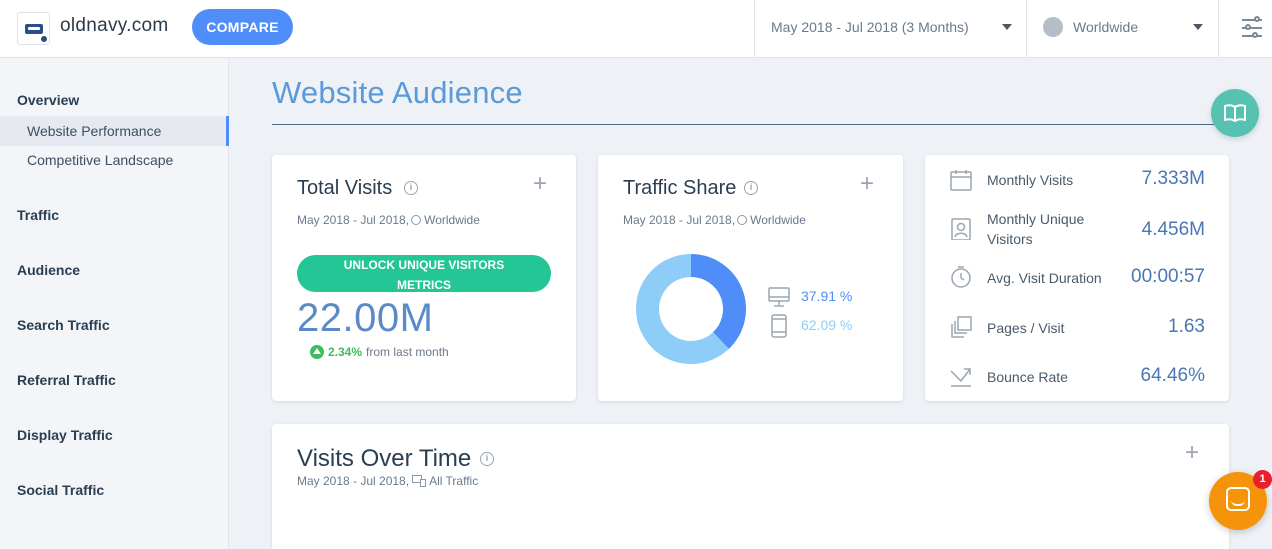 The width and height of the screenshot is (1272, 549). I want to click on arrow-up-icon, so click(317, 352).